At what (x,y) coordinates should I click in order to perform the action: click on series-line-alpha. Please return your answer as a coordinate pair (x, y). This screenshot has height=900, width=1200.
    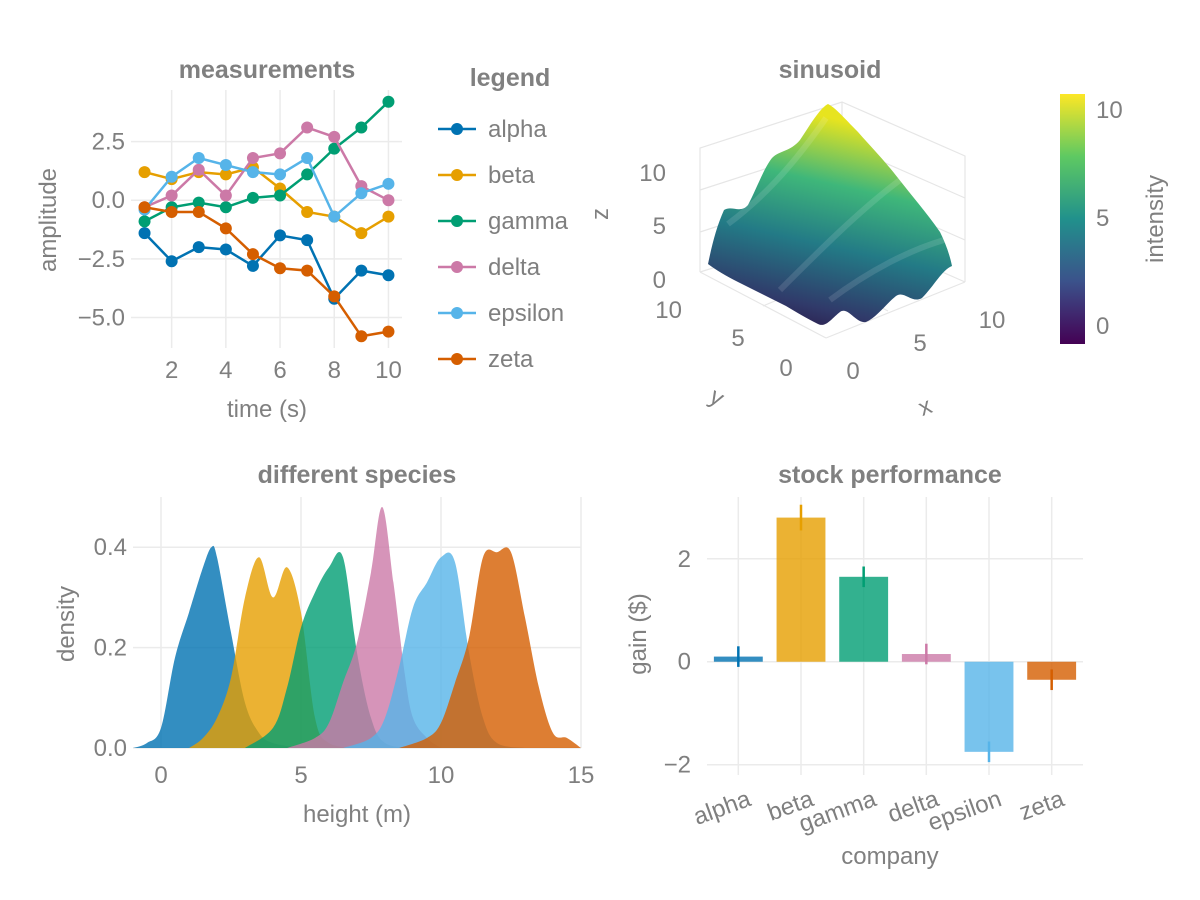
    Looking at the image, I should click on (266, 266).